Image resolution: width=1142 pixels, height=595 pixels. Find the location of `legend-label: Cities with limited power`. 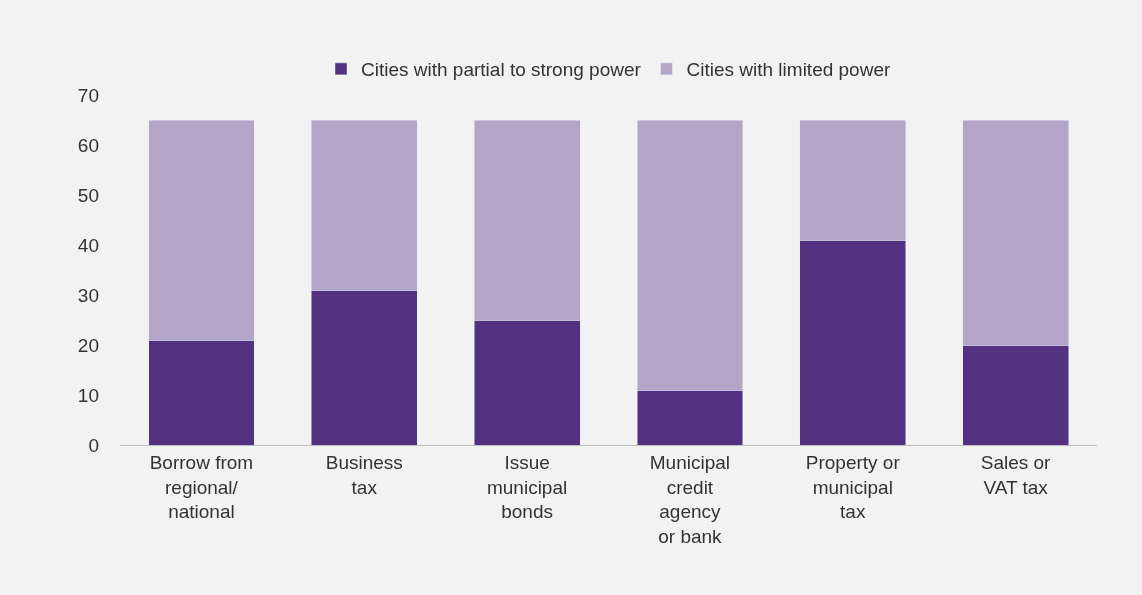

legend-label: Cities with limited power is located at coordinates (788, 70).